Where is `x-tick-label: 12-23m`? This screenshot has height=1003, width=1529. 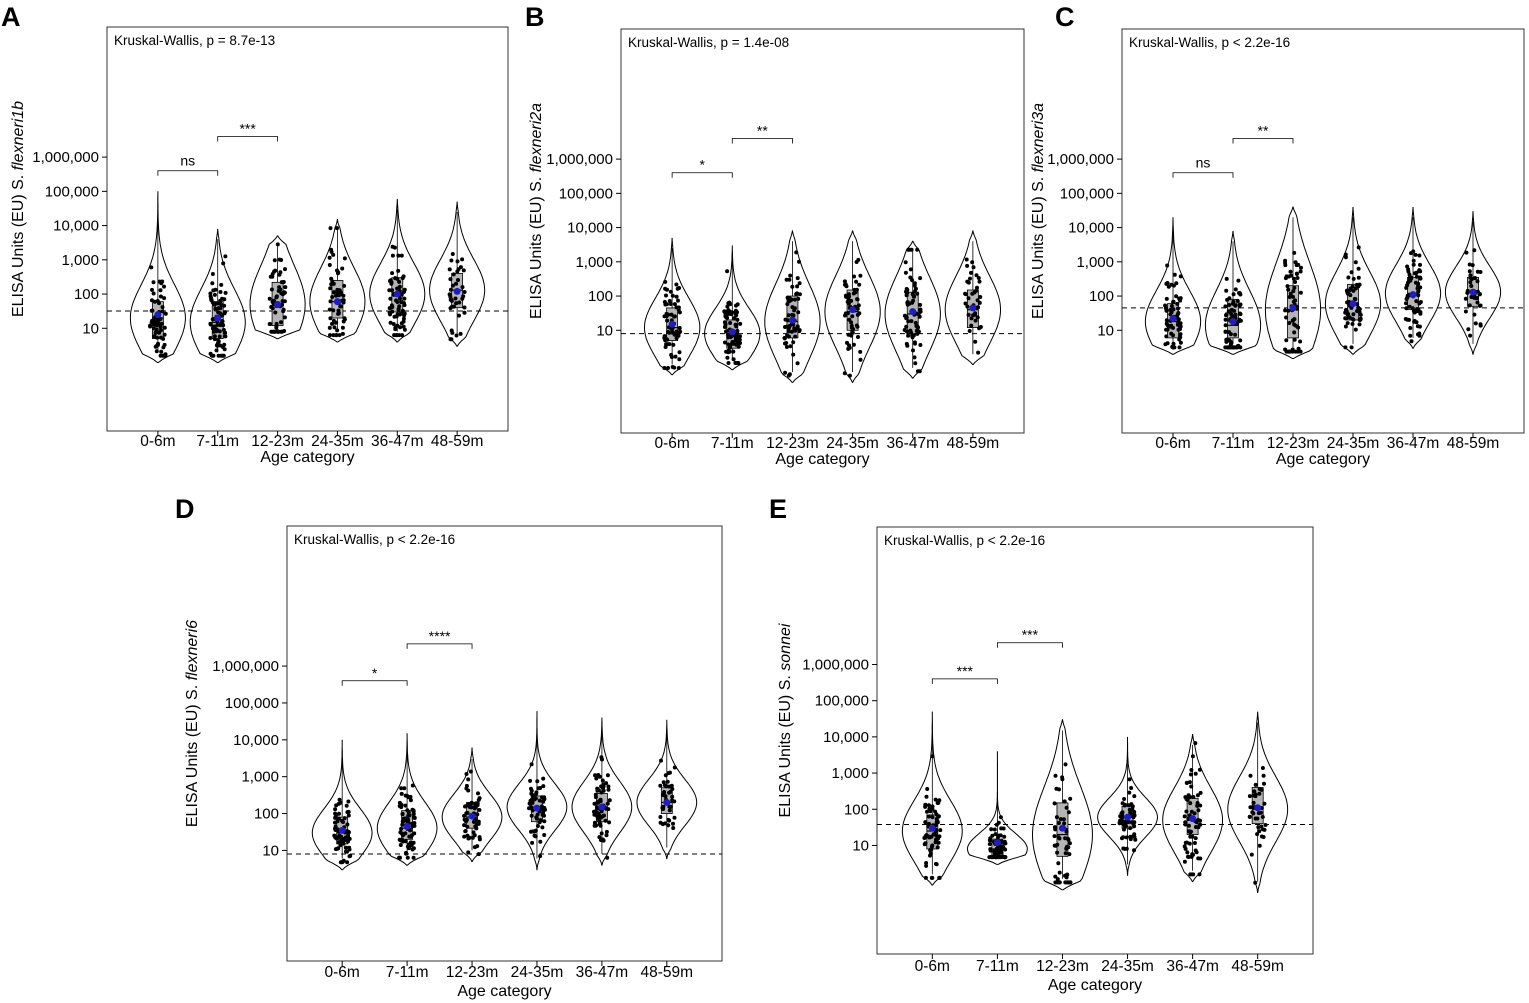
x-tick-label: 12-23m is located at coordinates (1062, 966).